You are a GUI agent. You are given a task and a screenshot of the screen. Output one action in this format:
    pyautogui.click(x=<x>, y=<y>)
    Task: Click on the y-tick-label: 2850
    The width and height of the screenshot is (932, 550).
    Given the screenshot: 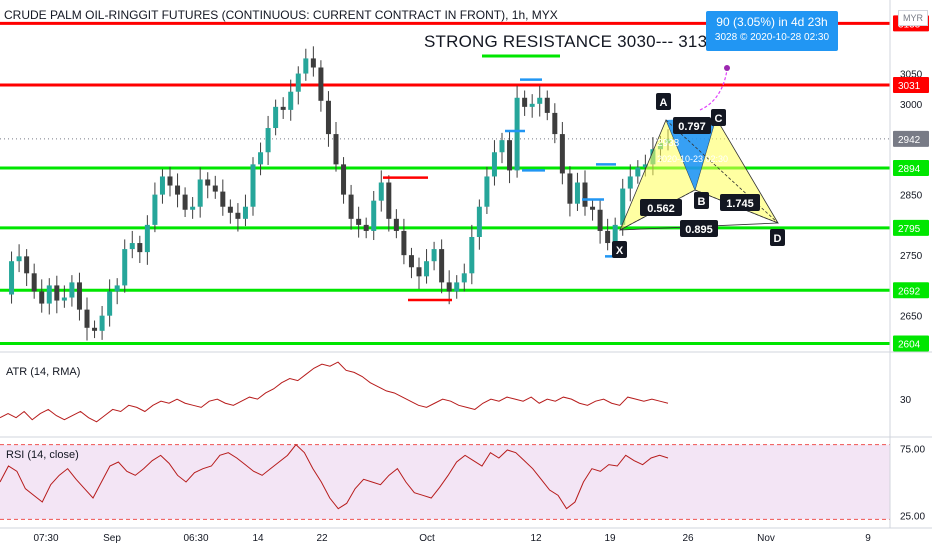 What is the action you would take?
    pyautogui.click(x=911, y=196)
    